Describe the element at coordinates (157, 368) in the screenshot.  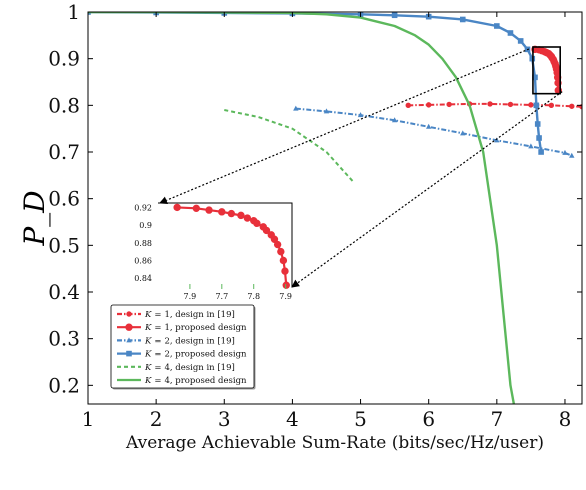
I see `legend-eq-4: =` at that location.